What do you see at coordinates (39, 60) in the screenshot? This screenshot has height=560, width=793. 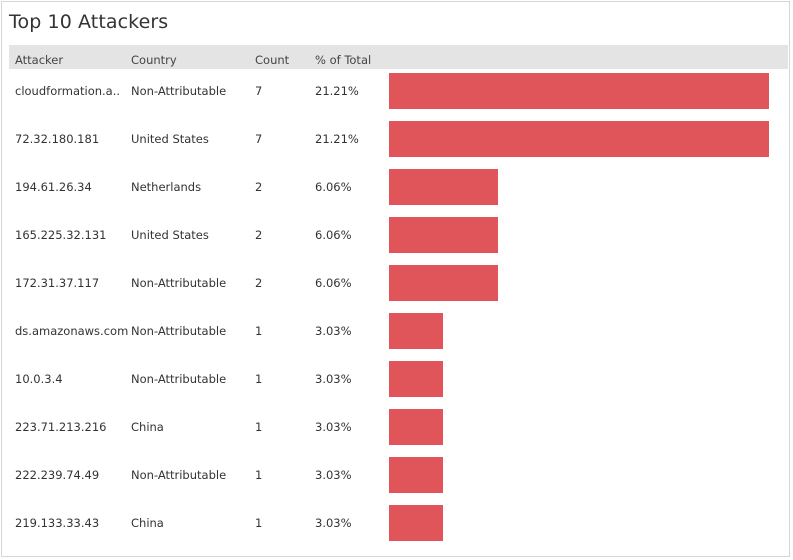 I see `column-header-attacker: Attacker` at bounding box center [39, 60].